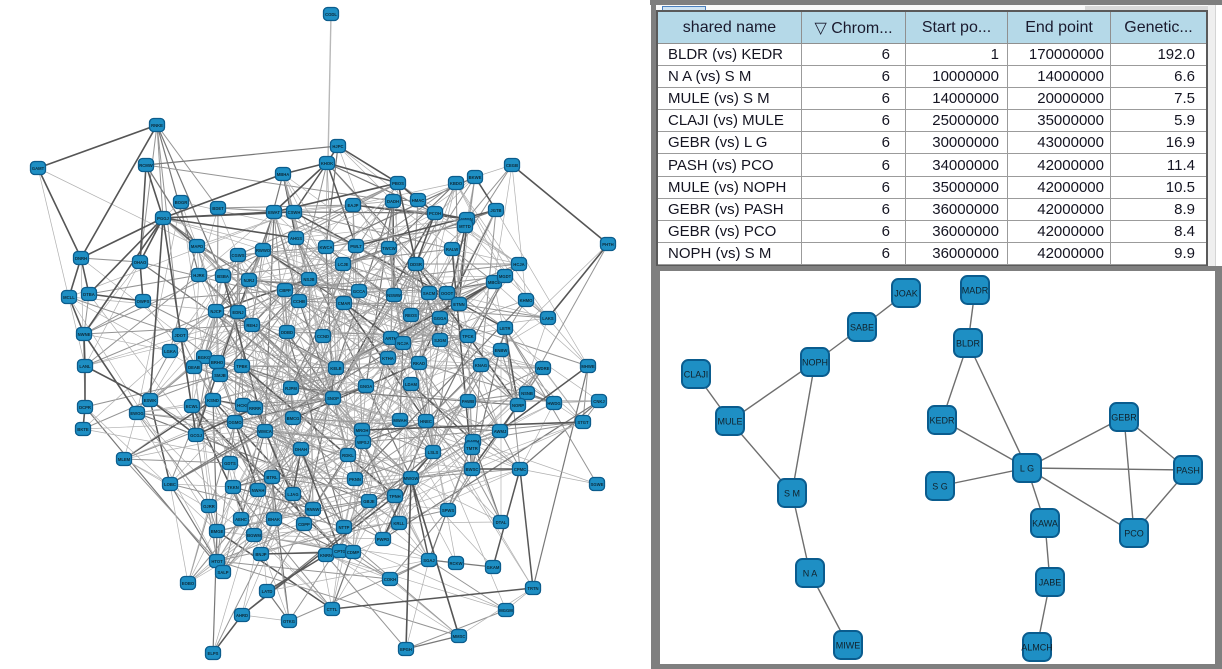 The image size is (1222, 669). I want to click on svg-text: SGAJ, so click(429, 560).